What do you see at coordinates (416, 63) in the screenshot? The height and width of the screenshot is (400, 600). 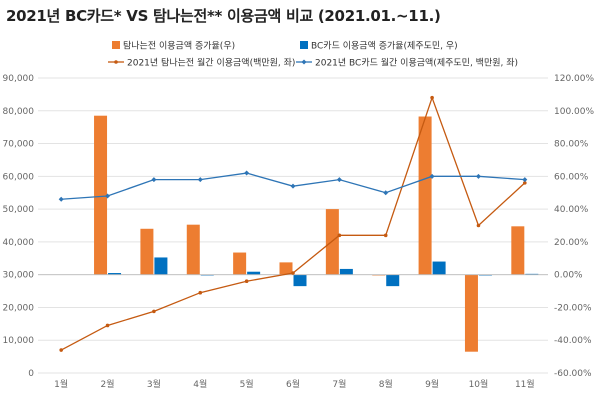 I see `legend-label: 2021년 BC카드 월간 이용금액(제주도민, 백만원, 좌)` at bounding box center [416, 63].